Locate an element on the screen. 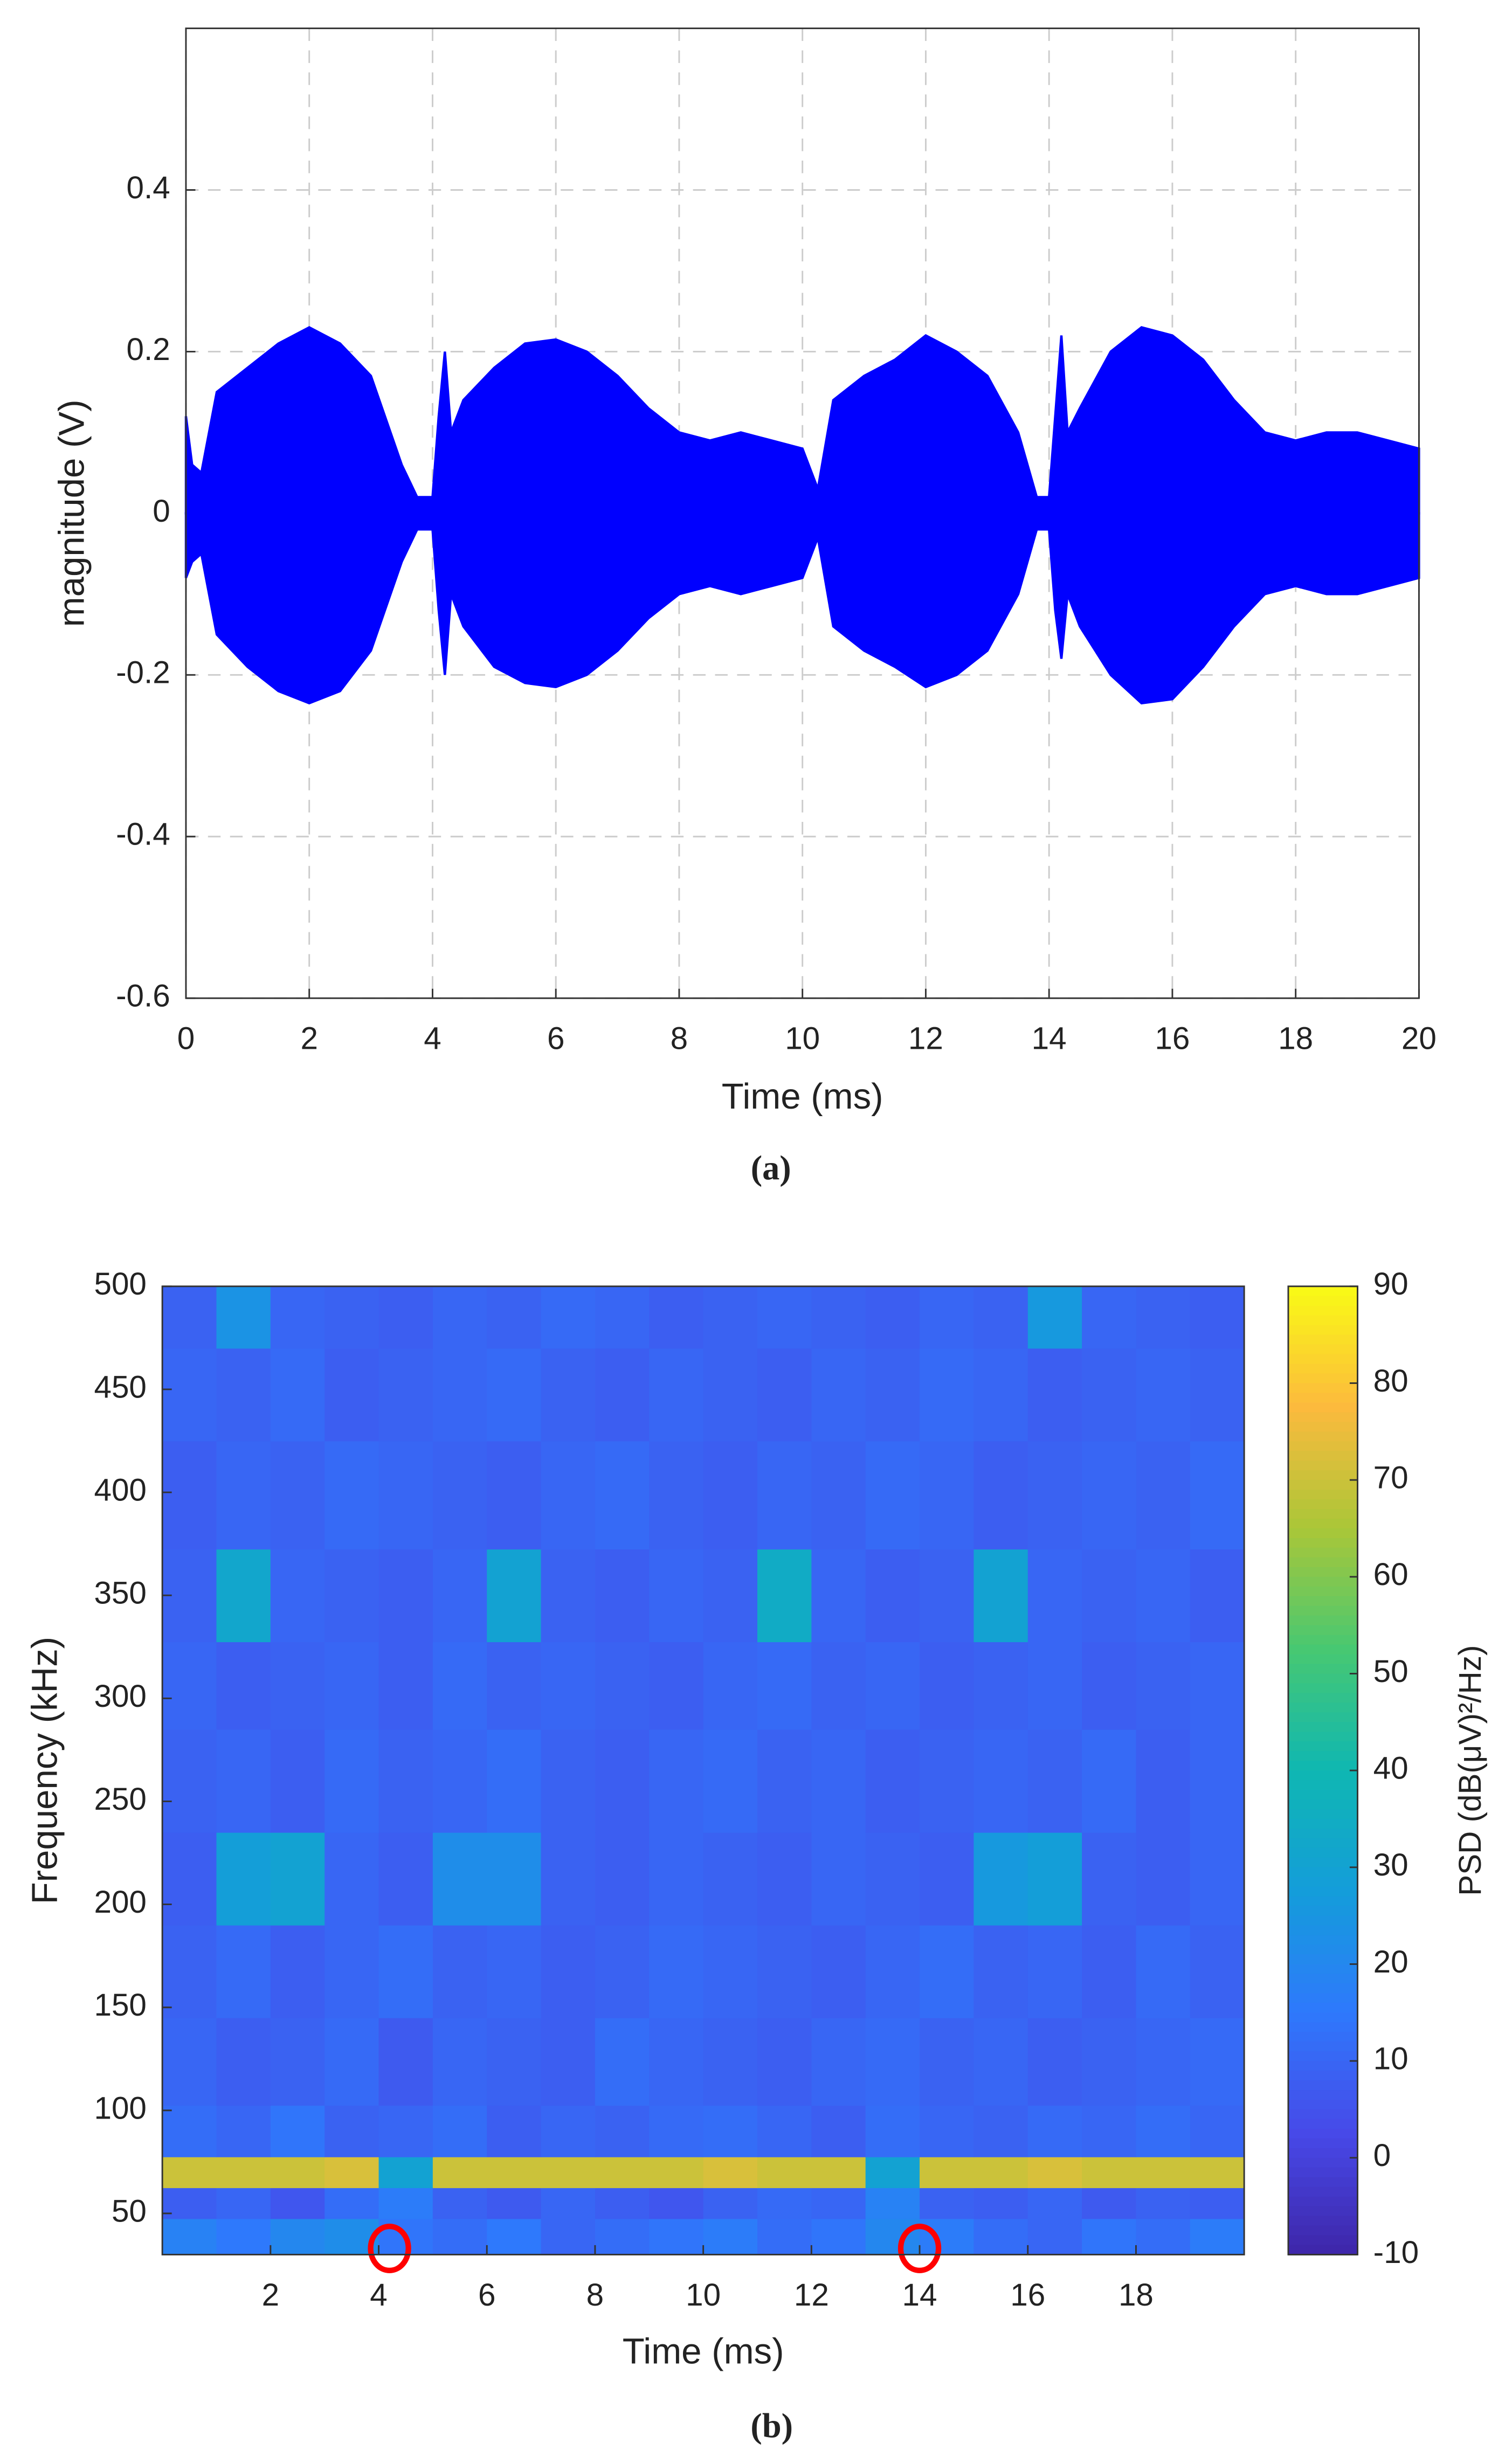  x-tick-label: 18 is located at coordinates (1296, 1038).